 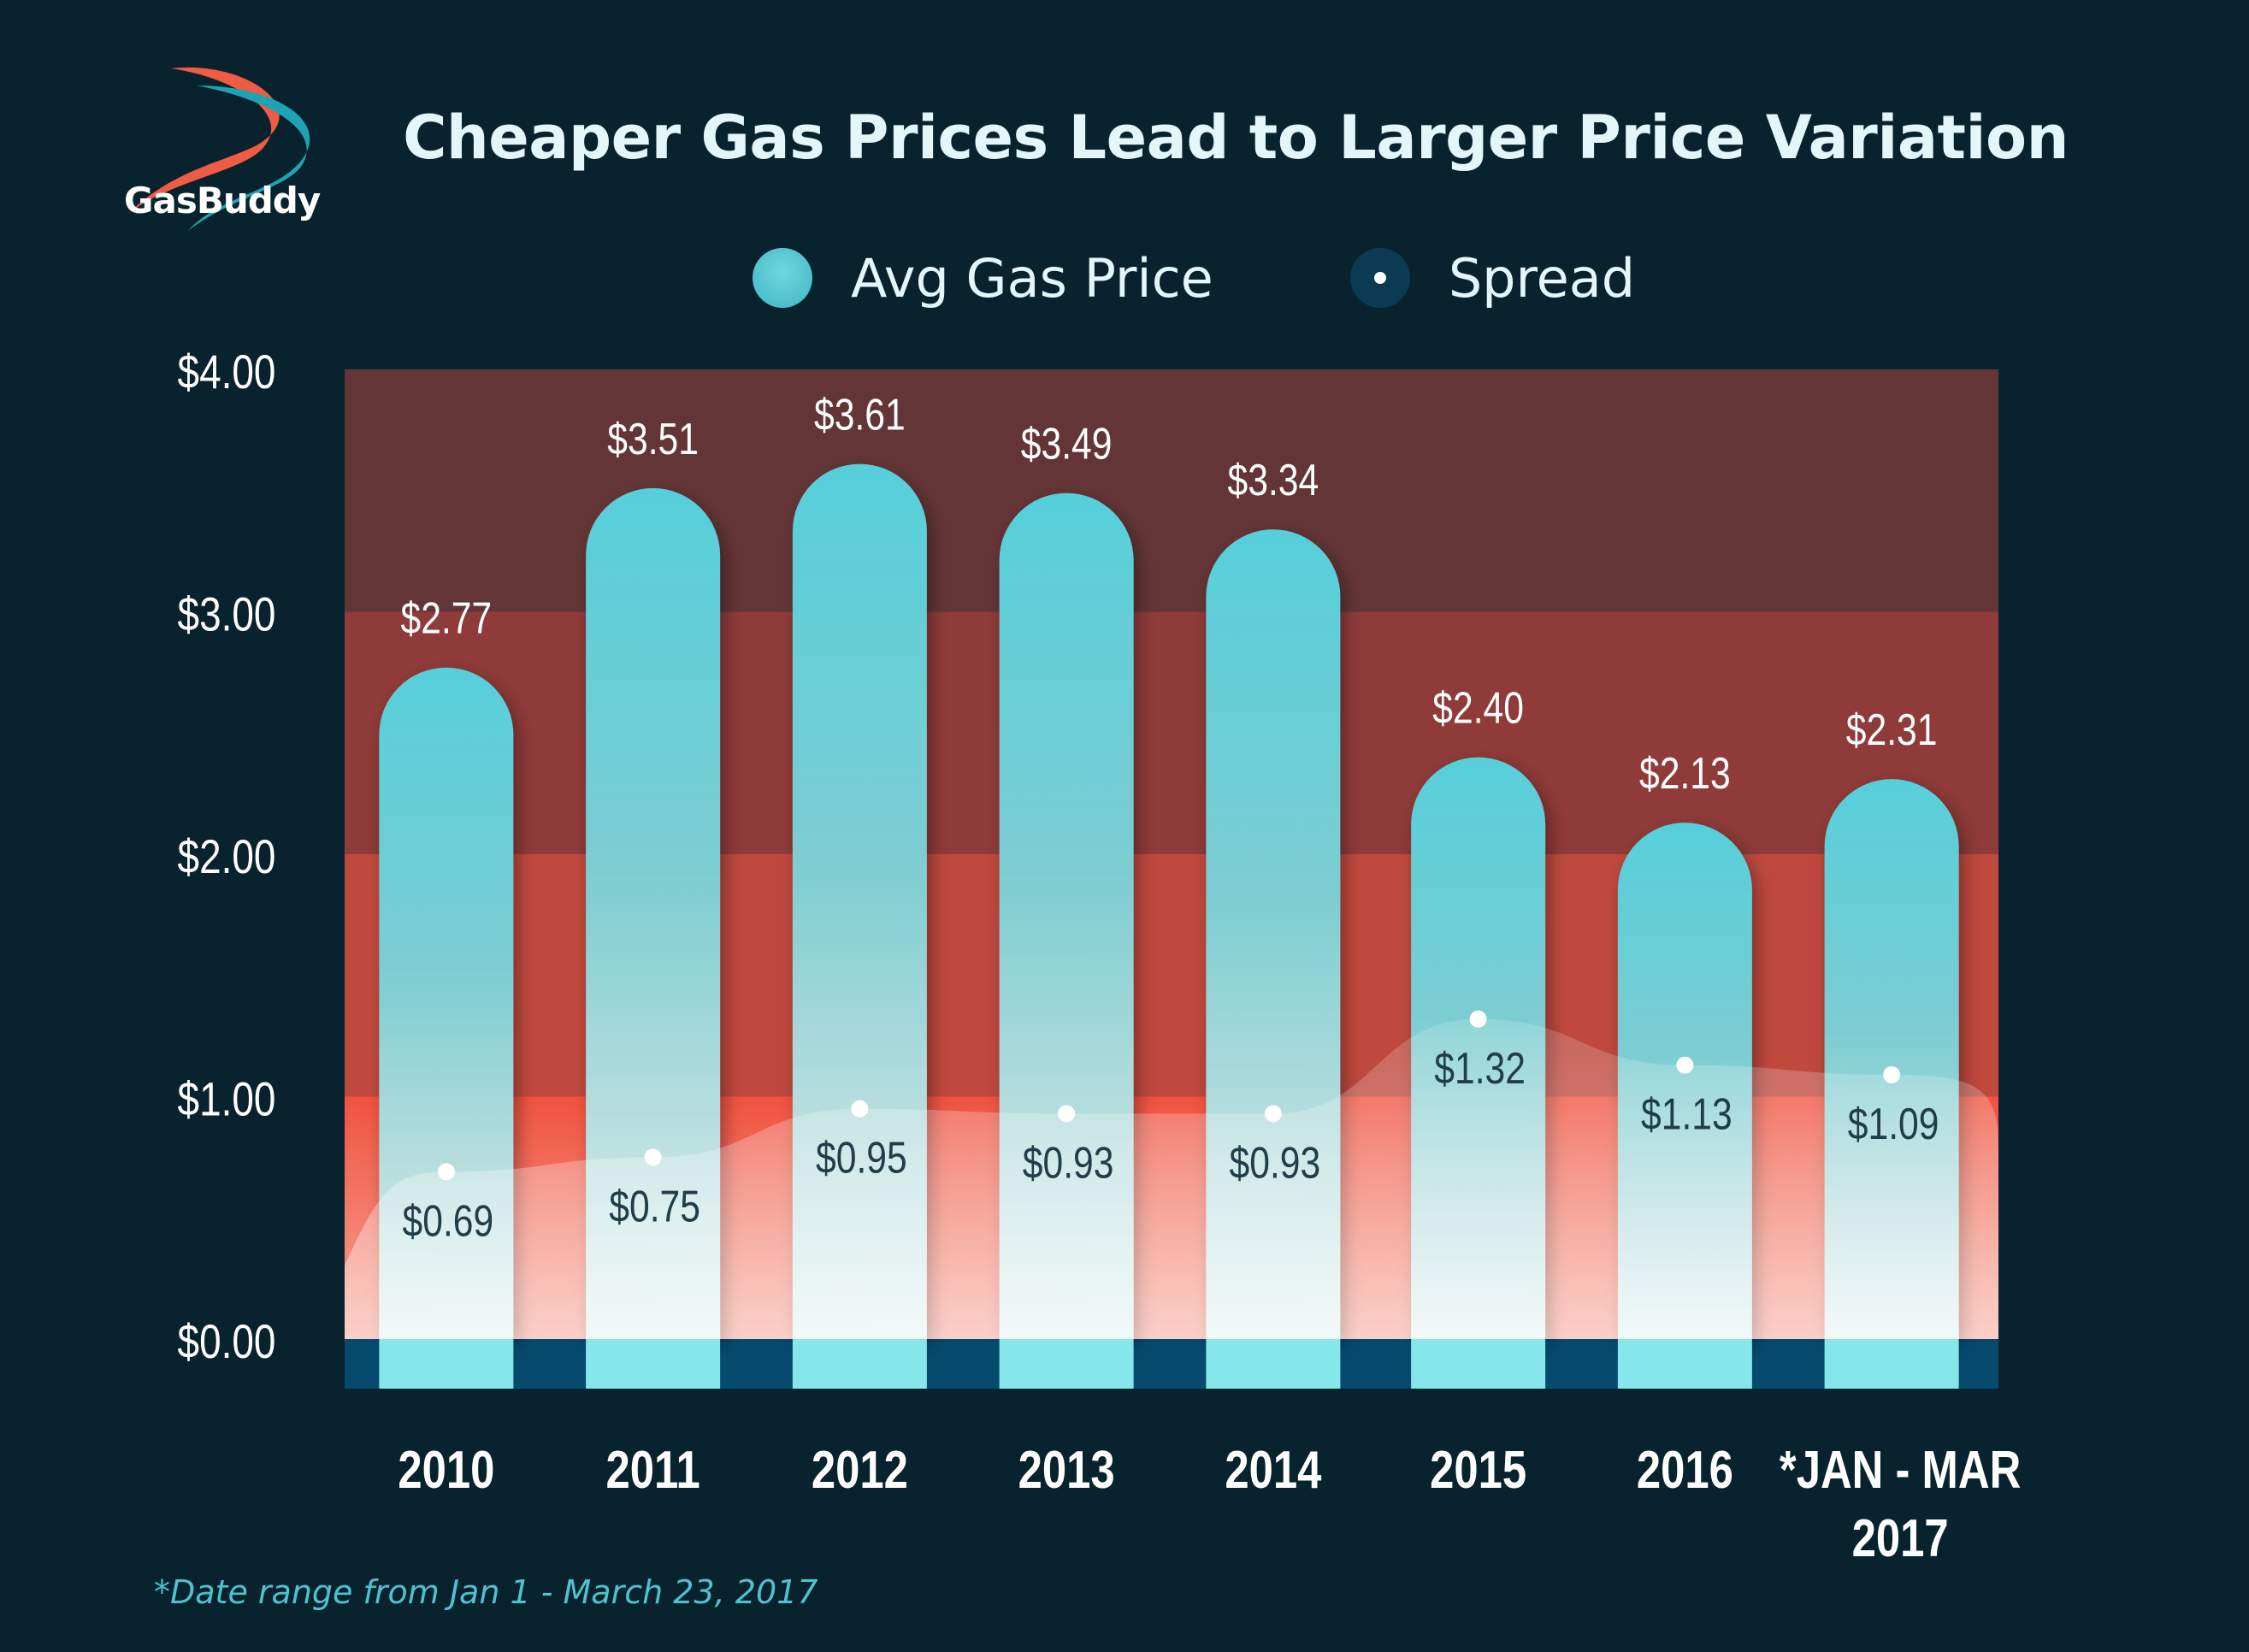 I want to click on avg-price-label: $2.13, so click(x=1685, y=774).